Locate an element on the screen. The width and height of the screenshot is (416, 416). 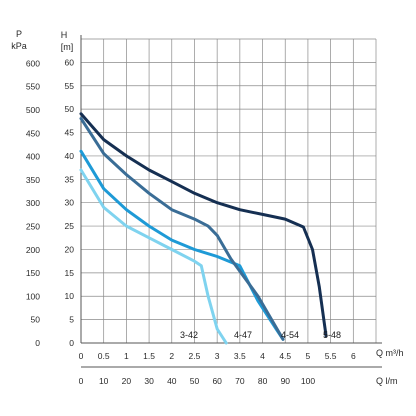
h-tick-label: 15 is located at coordinates (70, 273).